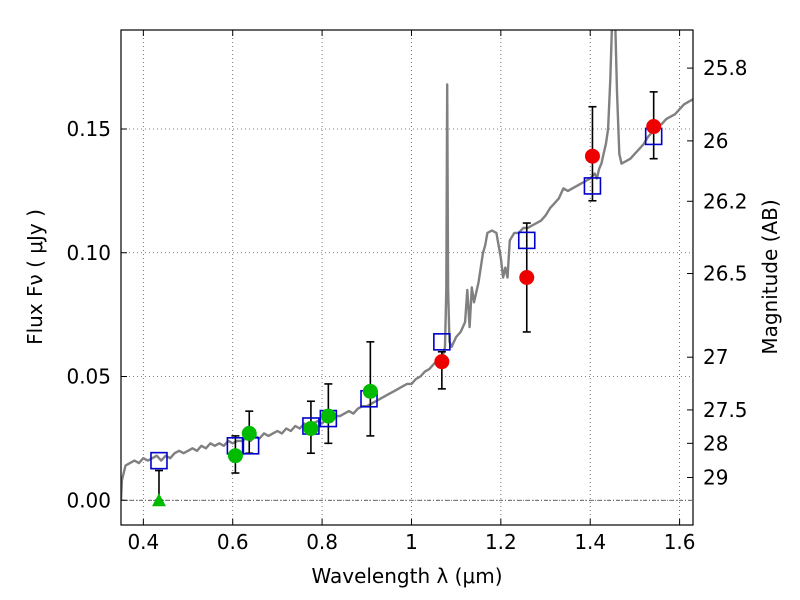  I want to click on y-tick-label: 0.00, so click(88, 500).